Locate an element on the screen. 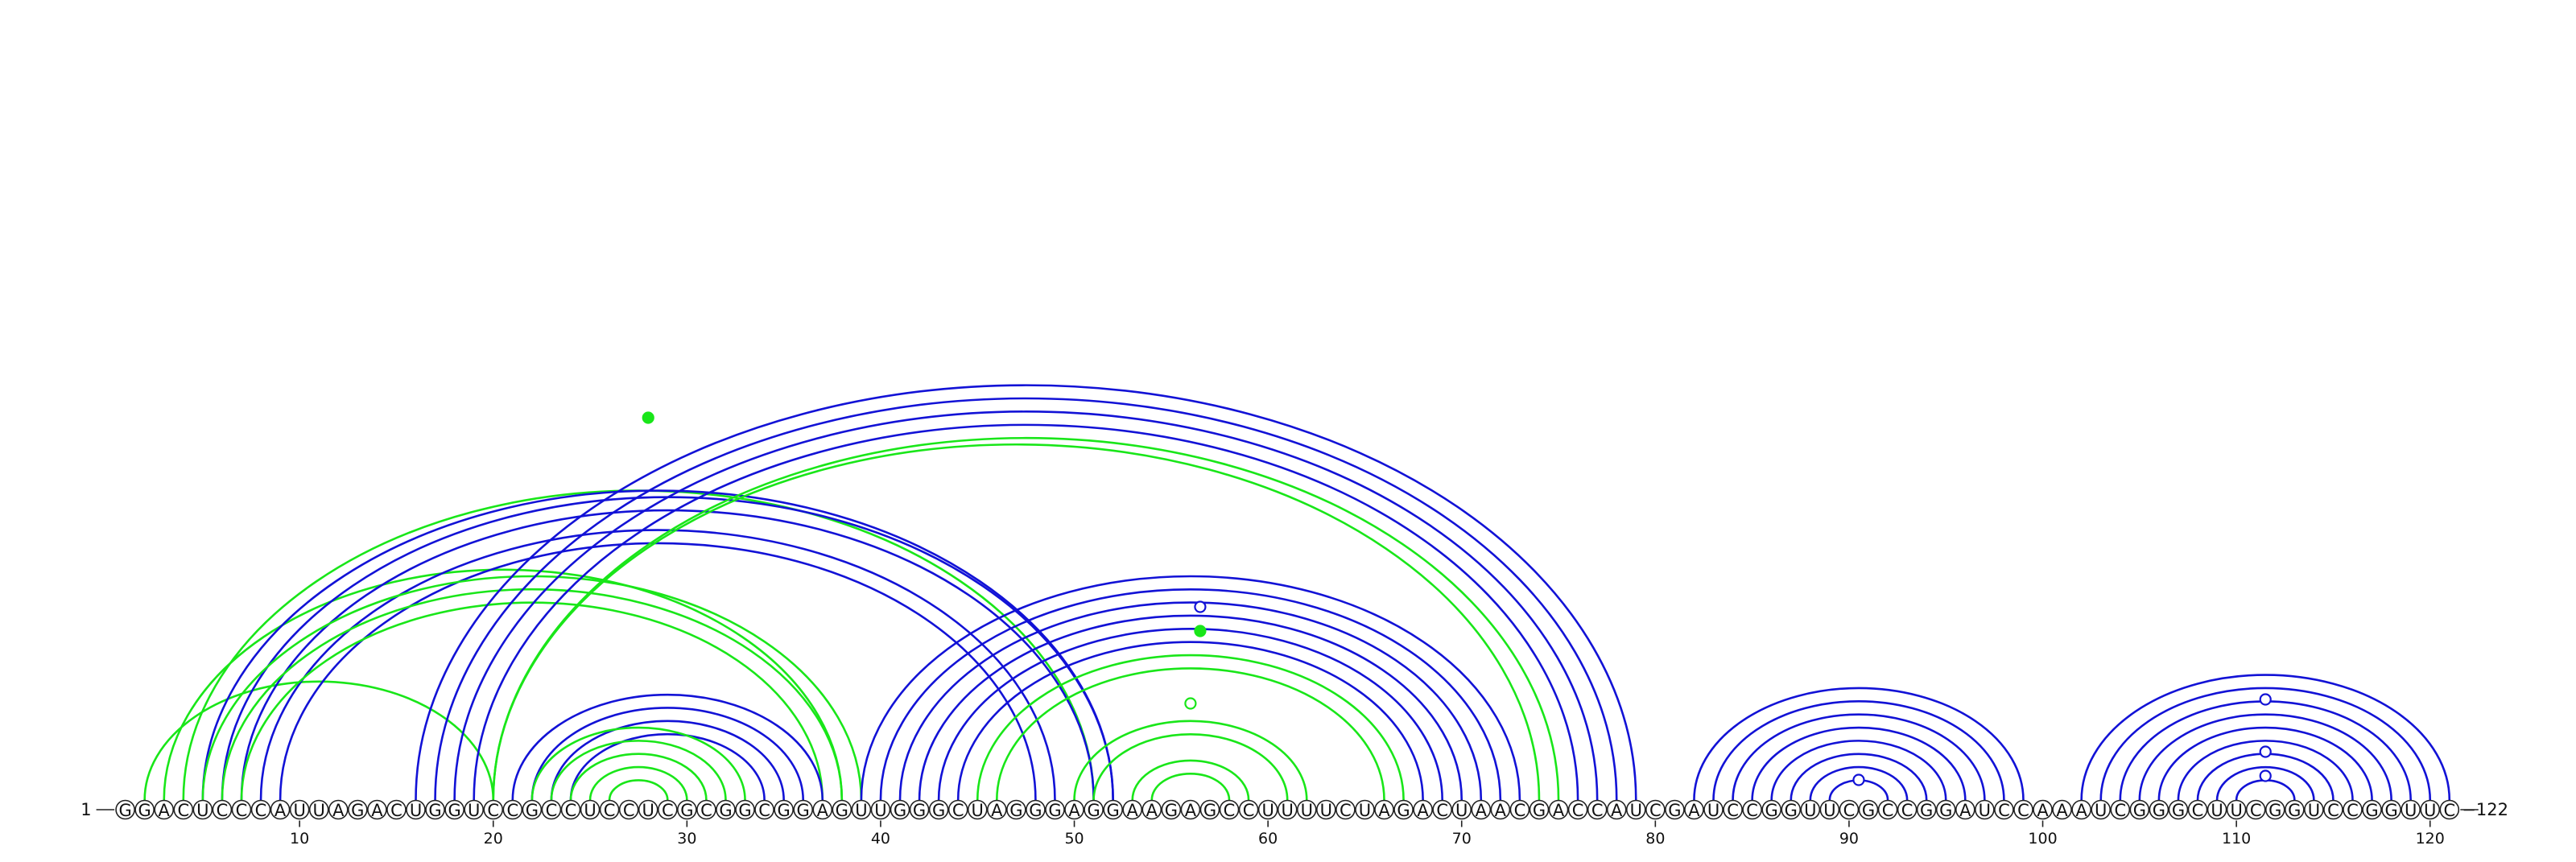 This screenshot has width=2576, height=862. nucleotide-20: C is located at coordinates (493, 809).